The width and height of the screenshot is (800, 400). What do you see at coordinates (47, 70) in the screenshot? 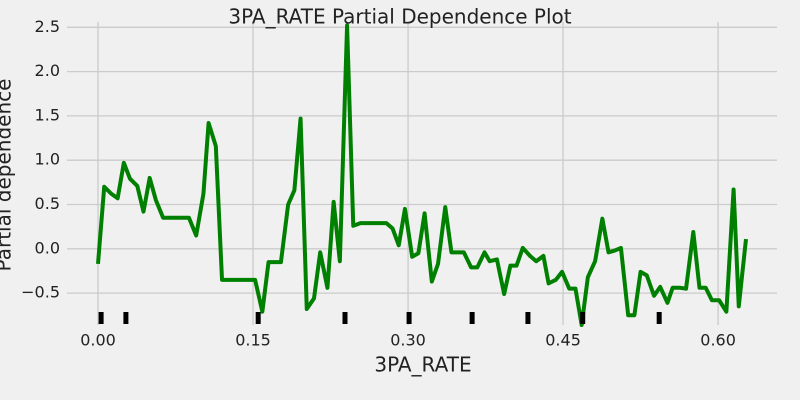
I see `y-tick-label: 2.0` at bounding box center [47, 70].